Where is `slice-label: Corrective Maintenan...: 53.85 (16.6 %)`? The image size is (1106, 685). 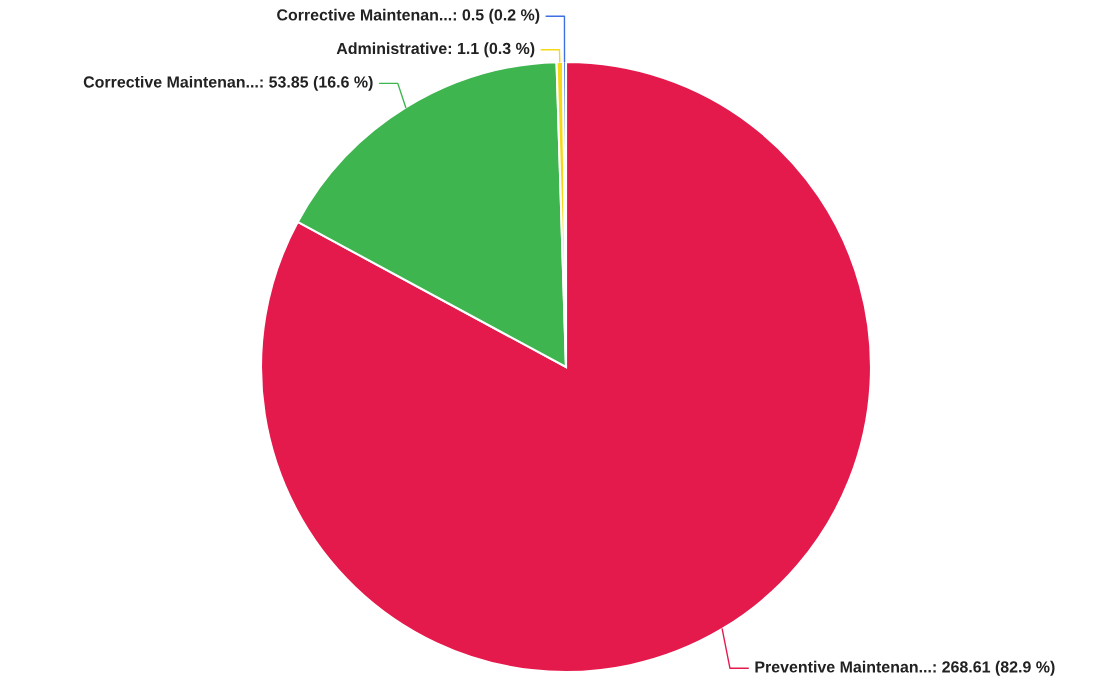
slice-label: Corrective Maintenan...: 53.85 (16.6 %) is located at coordinates (228, 83).